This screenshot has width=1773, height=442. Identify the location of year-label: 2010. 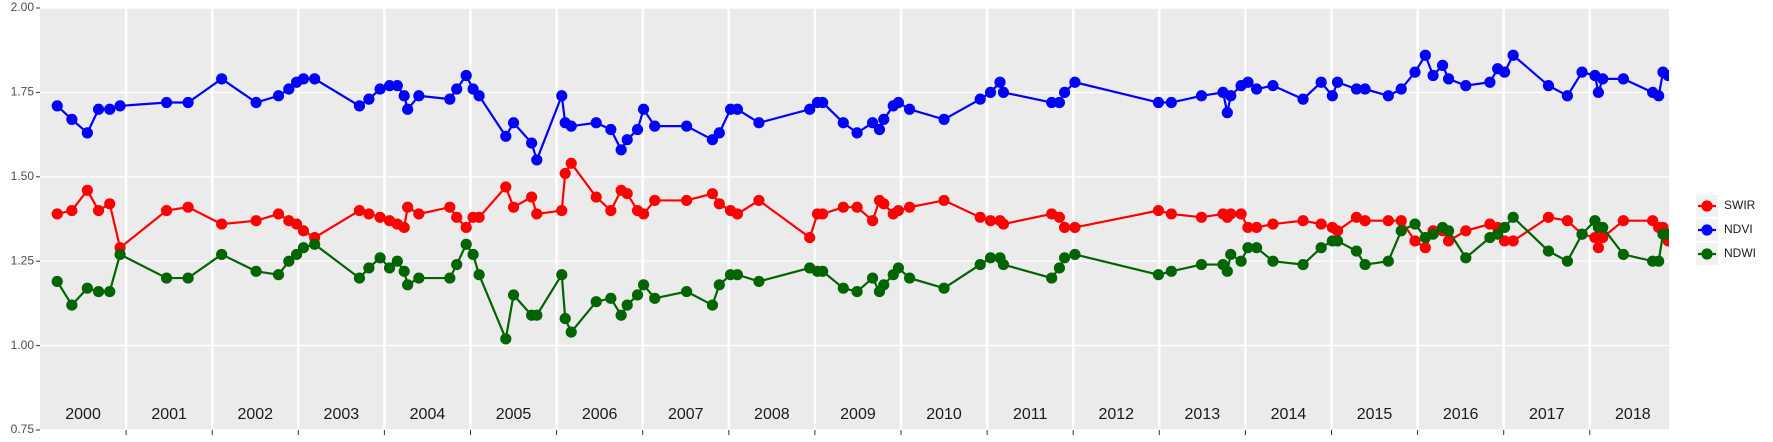
(944, 414).